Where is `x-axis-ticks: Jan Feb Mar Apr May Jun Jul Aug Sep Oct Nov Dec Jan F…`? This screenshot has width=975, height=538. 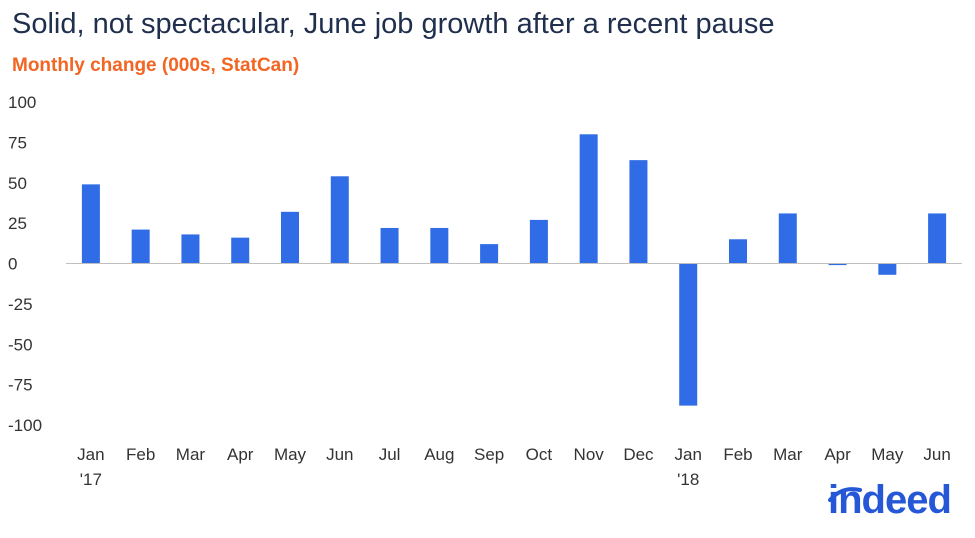
x-axis-ticks: Jan Feb Mar Apr May Jun Jul Aug Sep Oct Nov Dec Jan F… is located at coordinates (514, 467).